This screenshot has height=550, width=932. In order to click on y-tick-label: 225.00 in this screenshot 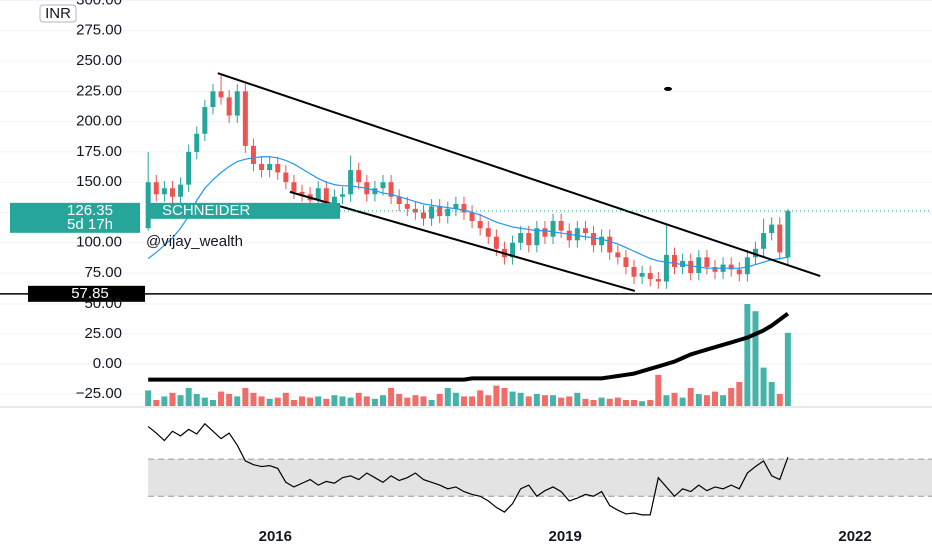, I will do `click(99, 90)`.